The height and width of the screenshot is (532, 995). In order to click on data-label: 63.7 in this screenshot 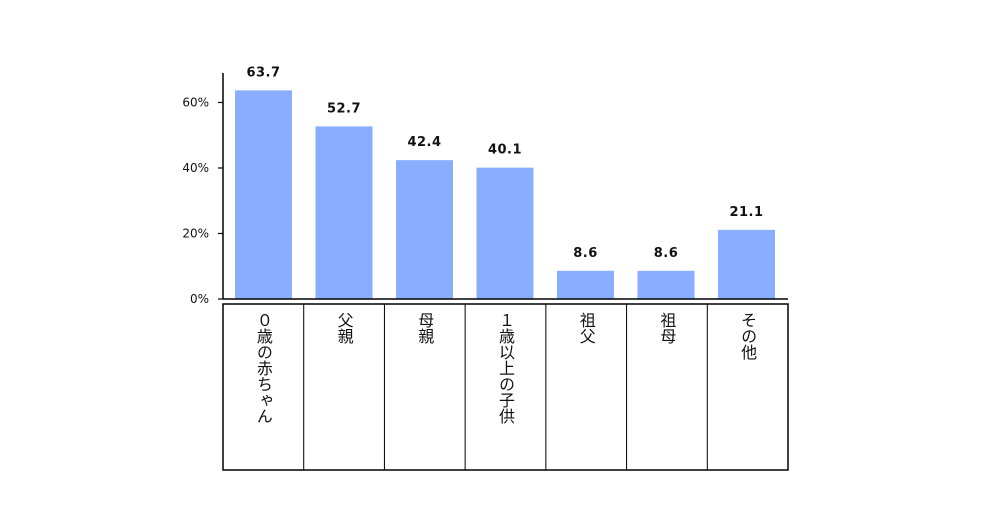, I will do `click(263, 72)`.